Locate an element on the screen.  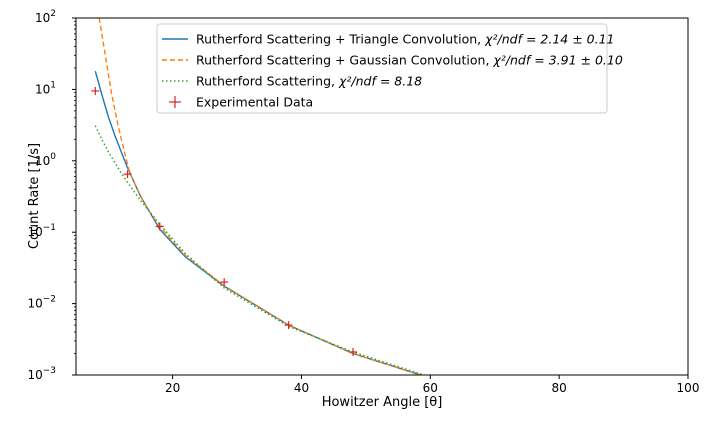
legend-box is located at coordinates (382, 68).